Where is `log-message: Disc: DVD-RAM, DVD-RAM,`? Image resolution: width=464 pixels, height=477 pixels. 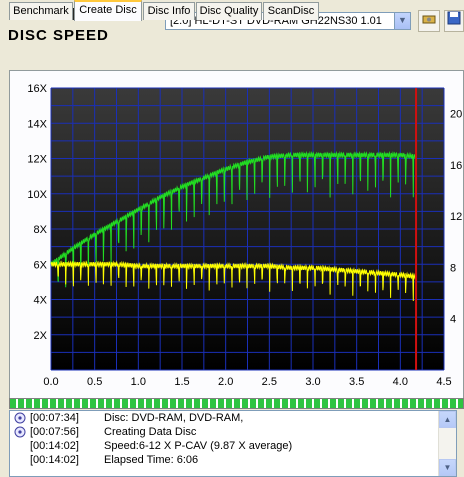
log-message: Disc: DVD-RAM, DVD-RAM, is located at coordinates (174, 418).